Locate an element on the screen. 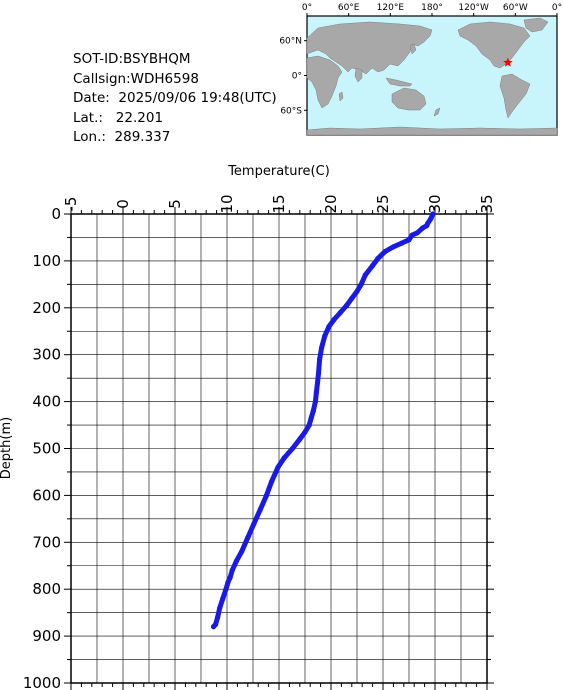 This screenshot has height=690, width=564. x-tick-label: 0 is located at coordinates (123, 204).